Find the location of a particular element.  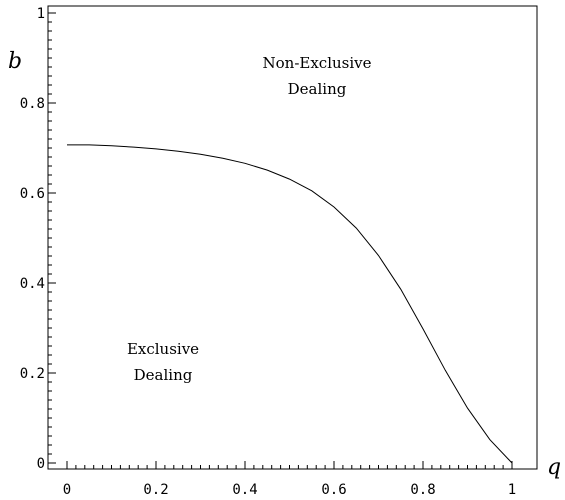

x-tick-labels: 0 0.2 0.4 0.6 0.8 1 is located at coordinates (289, 490).